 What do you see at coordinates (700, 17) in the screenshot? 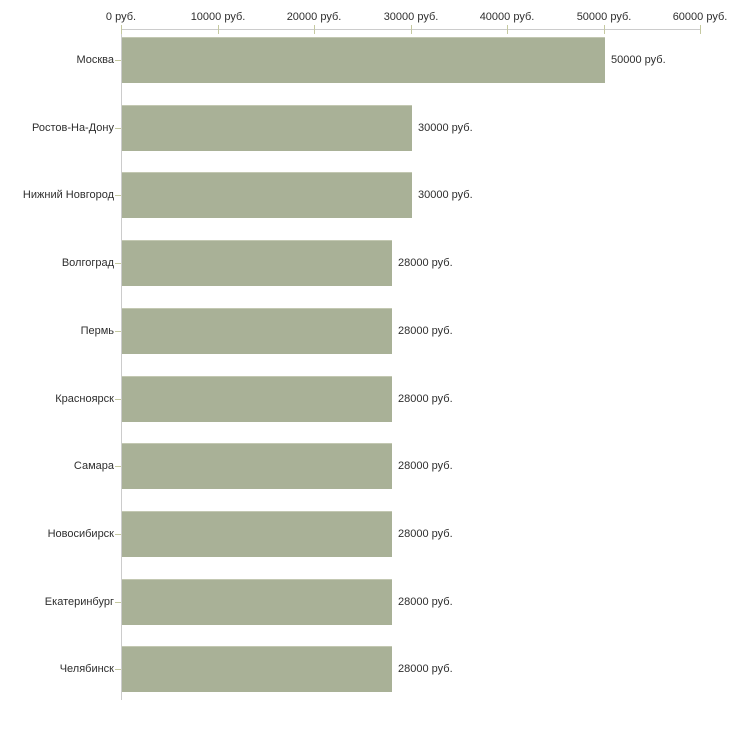
I see `x-axis-tick-label: 60000 руб.` at bounding box center [700, 17].